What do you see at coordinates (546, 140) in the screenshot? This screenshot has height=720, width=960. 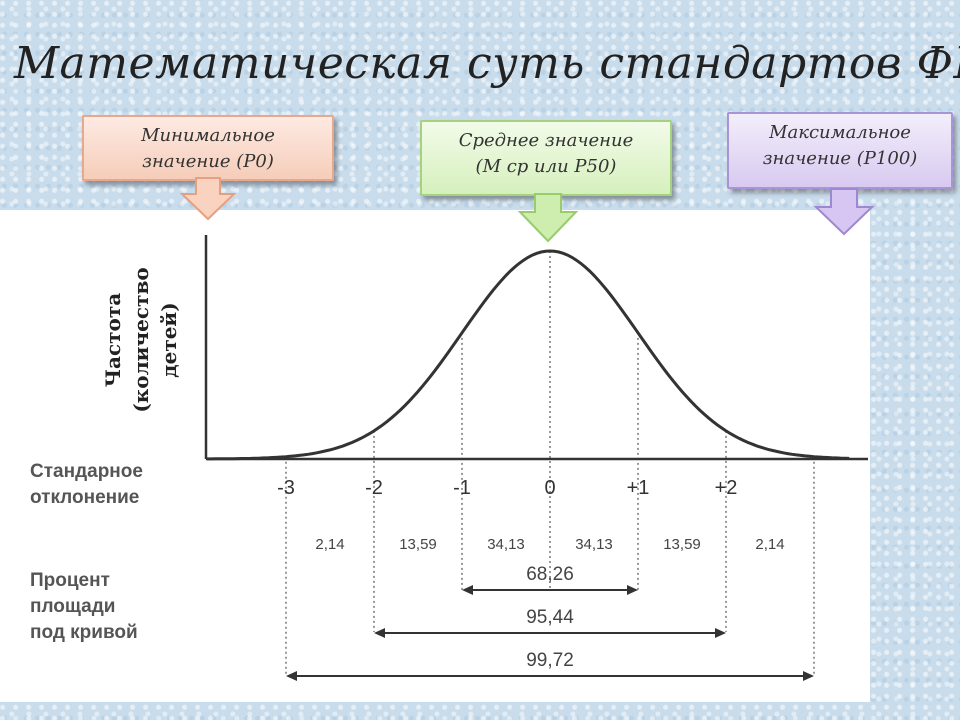 I see `mid-callout-line1: Среднее значение` at bounding box center [546, 140].